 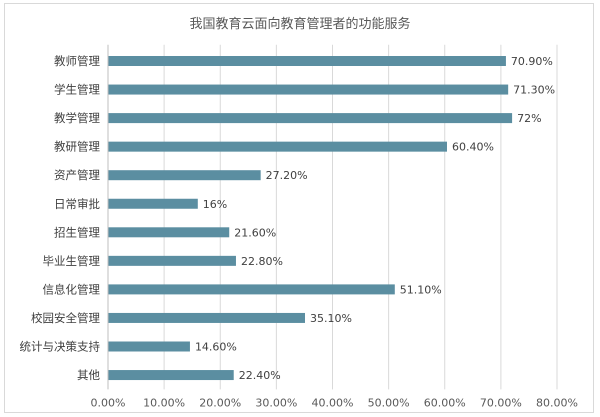 What do you see at coordinates (88, 375) in the screenshot?
I see `category-label: 其他` at bounding box center [88, 375].